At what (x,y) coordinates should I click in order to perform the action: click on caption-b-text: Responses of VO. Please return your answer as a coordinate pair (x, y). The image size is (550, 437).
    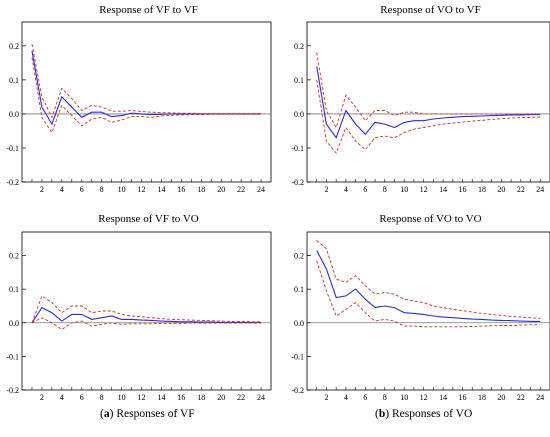
    Looking at the image, I should click on (432, 414).